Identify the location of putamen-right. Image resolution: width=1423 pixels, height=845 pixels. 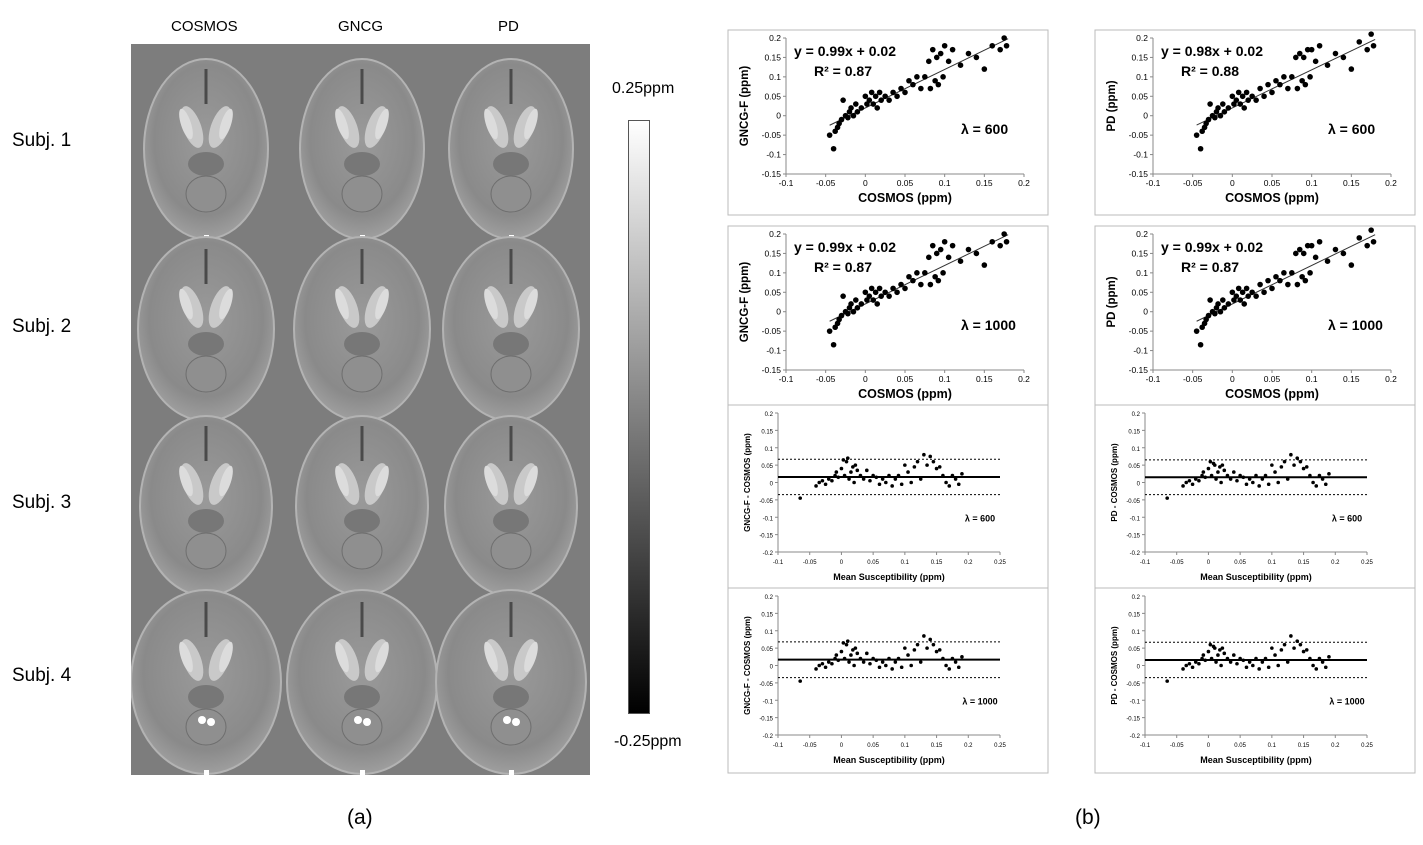
(382, 657).